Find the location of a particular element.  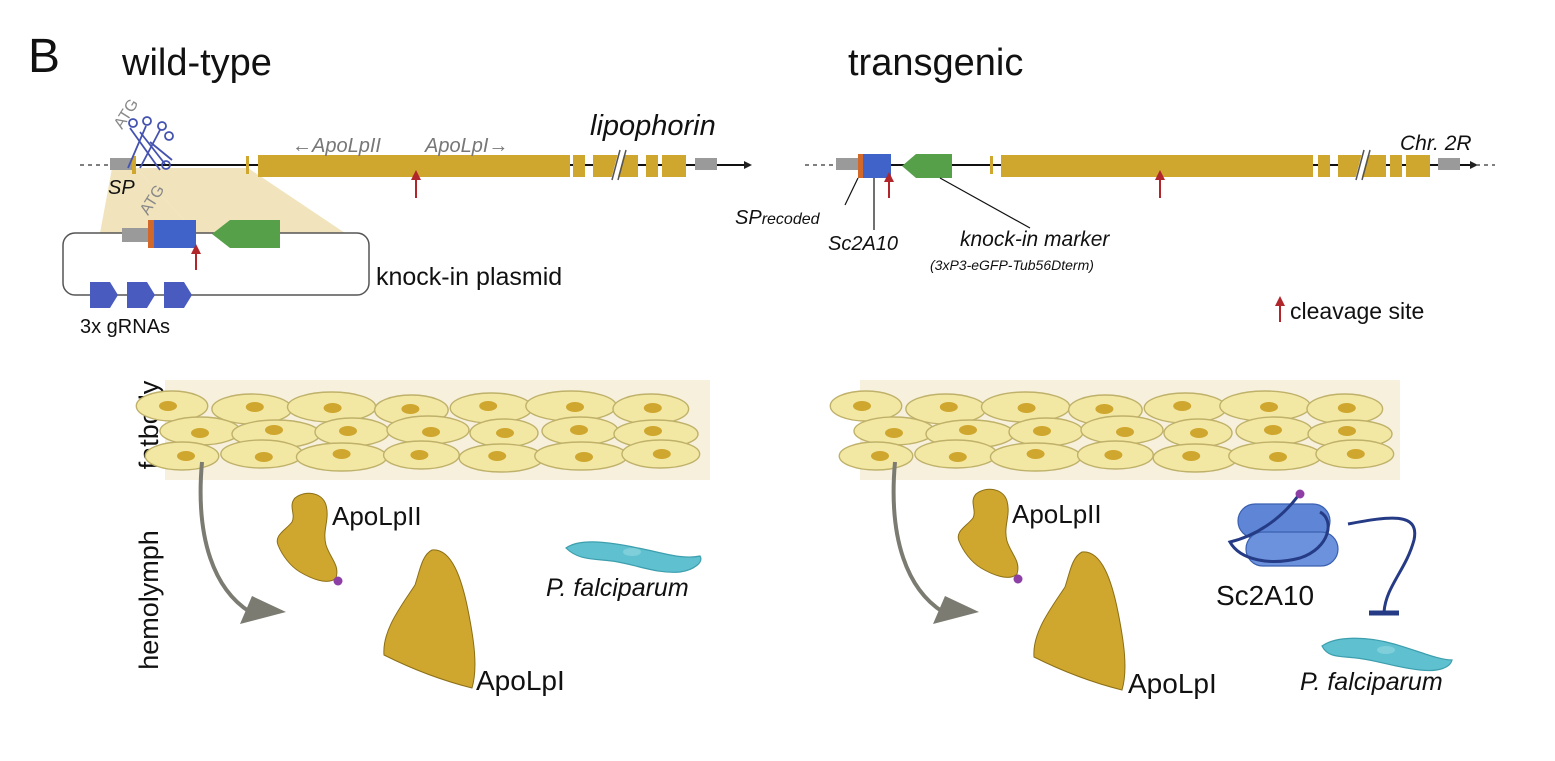

sp-exon is located at coordinates (134, 165).